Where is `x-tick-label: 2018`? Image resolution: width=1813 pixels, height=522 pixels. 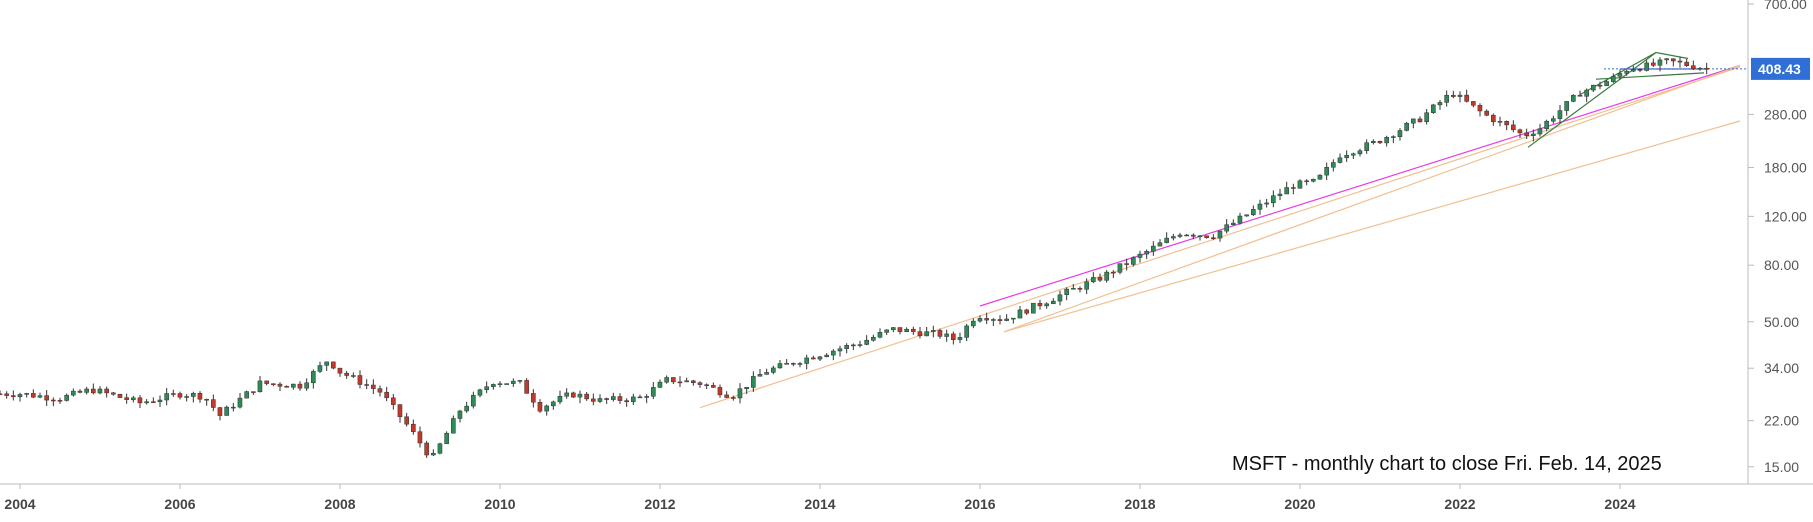
x-tick-label: 2018 is located at coordinates (1139, 504).